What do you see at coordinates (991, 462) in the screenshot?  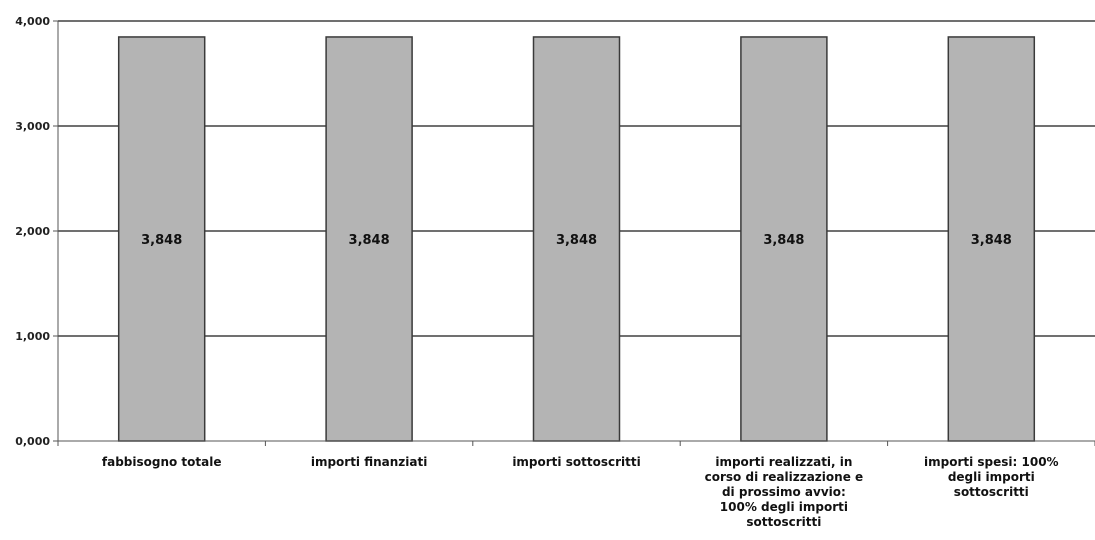 I see `x-category-label-line: importi spesi: 100%` at bounding box center [991, 462].